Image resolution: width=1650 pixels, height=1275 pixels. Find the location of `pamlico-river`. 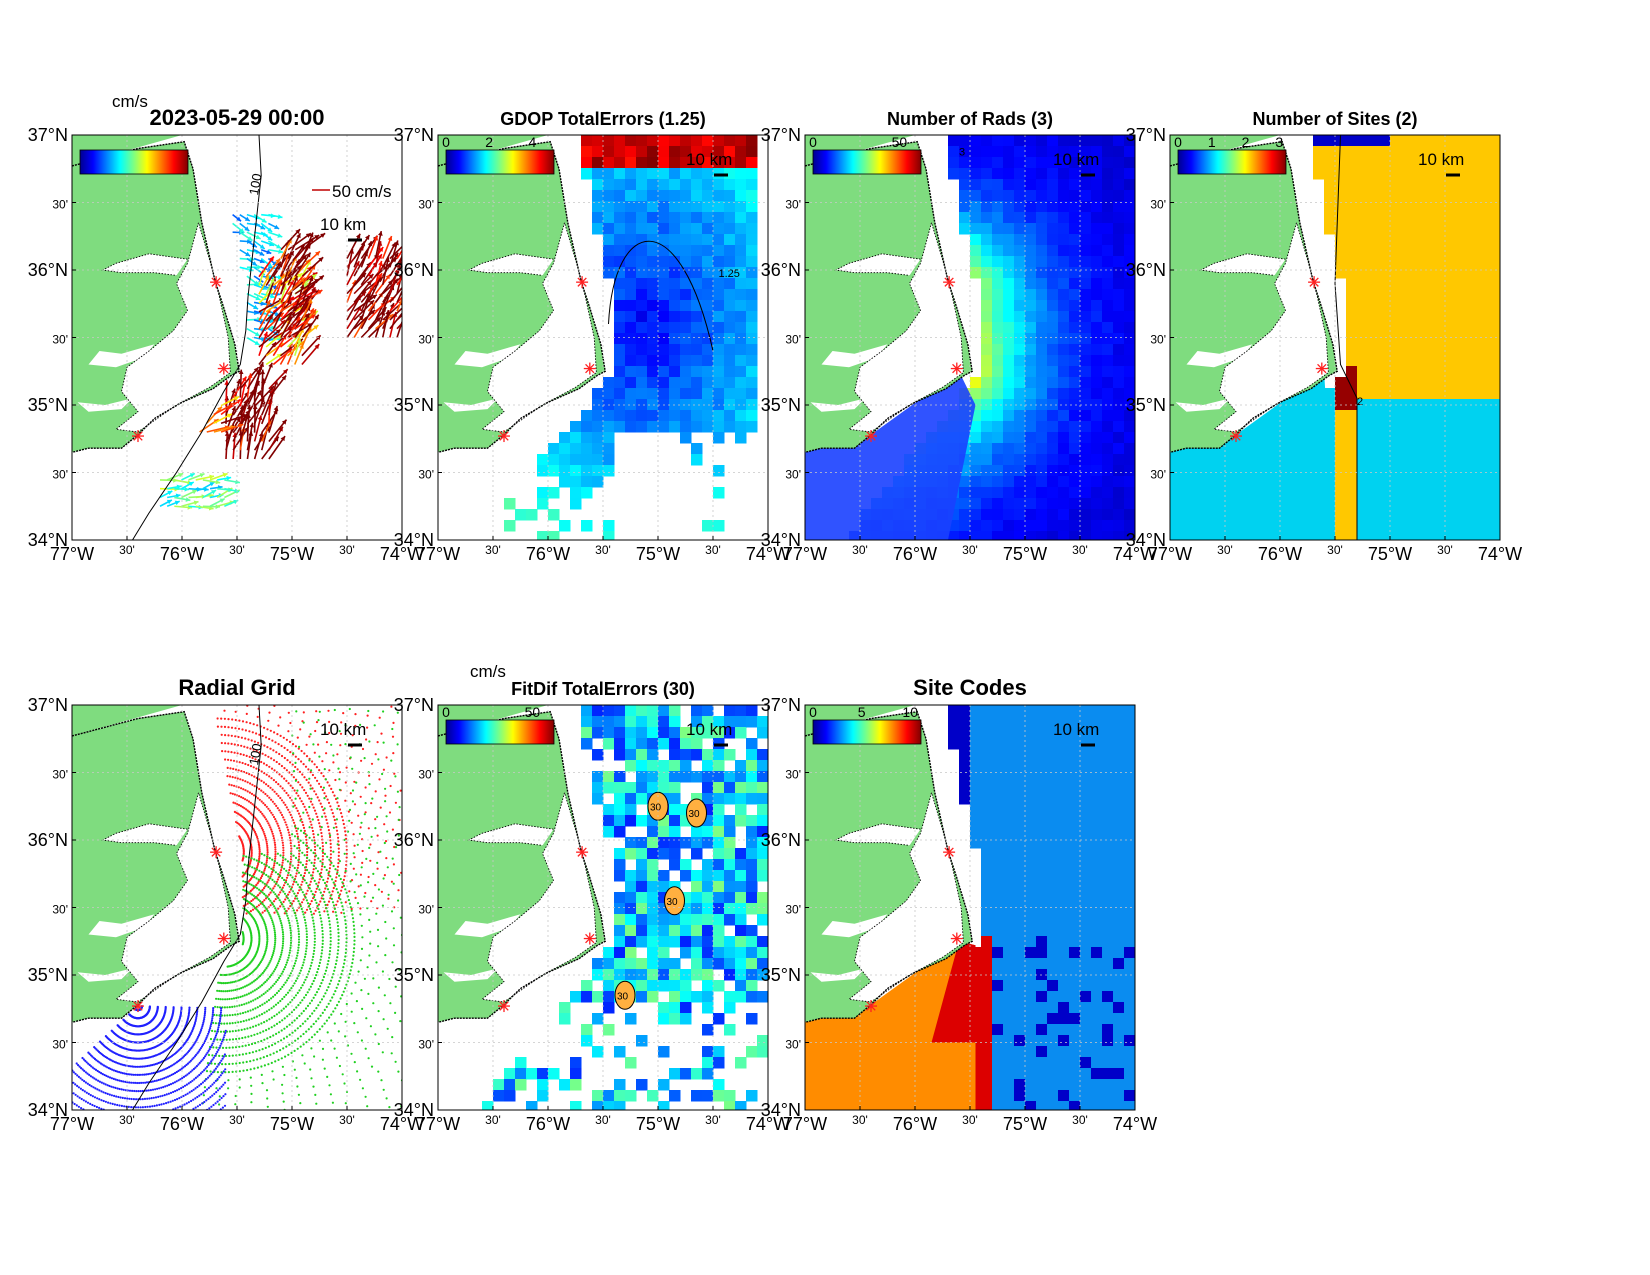

pamlico-river is located at coordinates (854, 356).